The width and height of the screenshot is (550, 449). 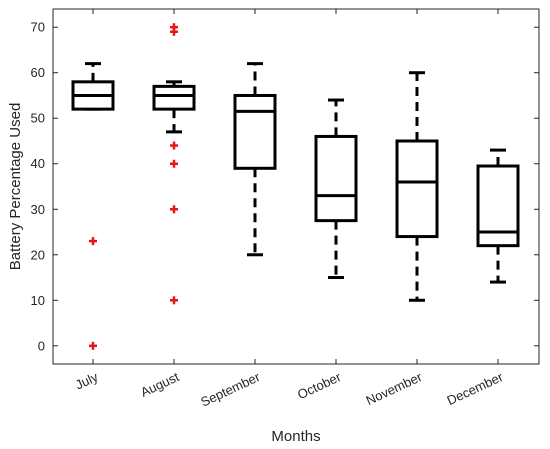 I want to click on y-tick-label: 60, so click(x=38, y=72).